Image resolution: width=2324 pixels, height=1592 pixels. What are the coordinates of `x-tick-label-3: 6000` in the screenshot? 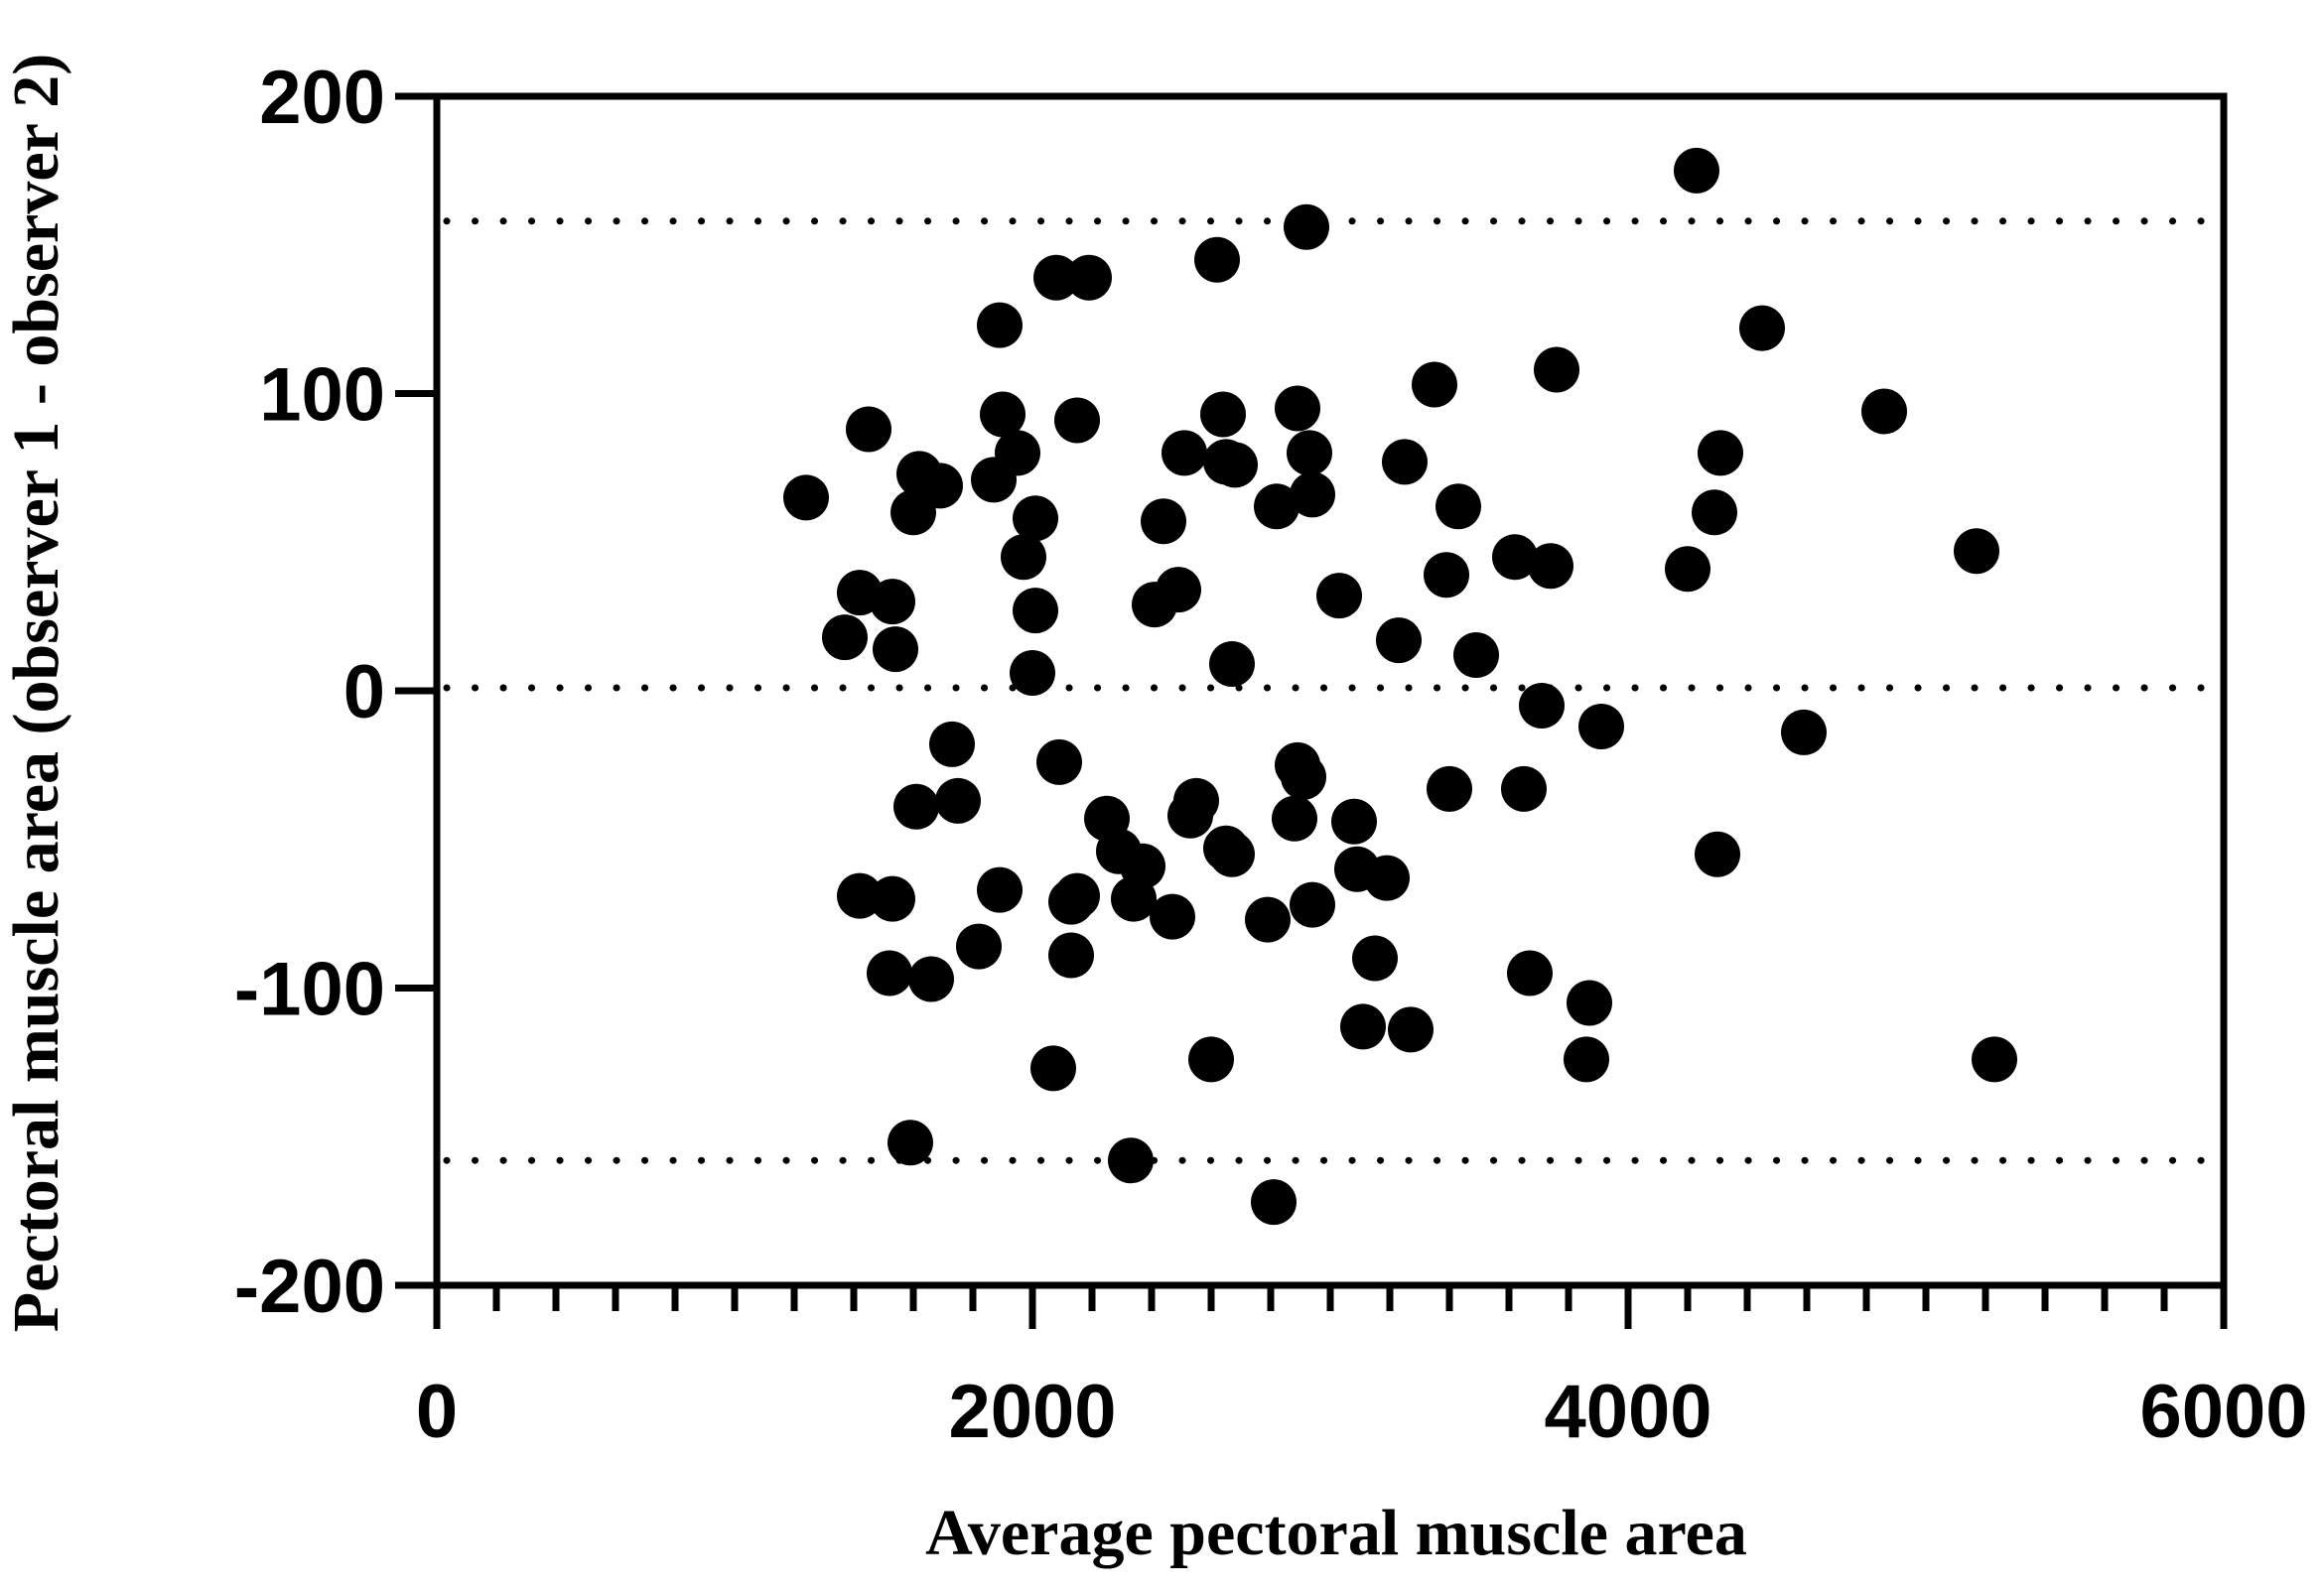 It's located at (2223, 1412).